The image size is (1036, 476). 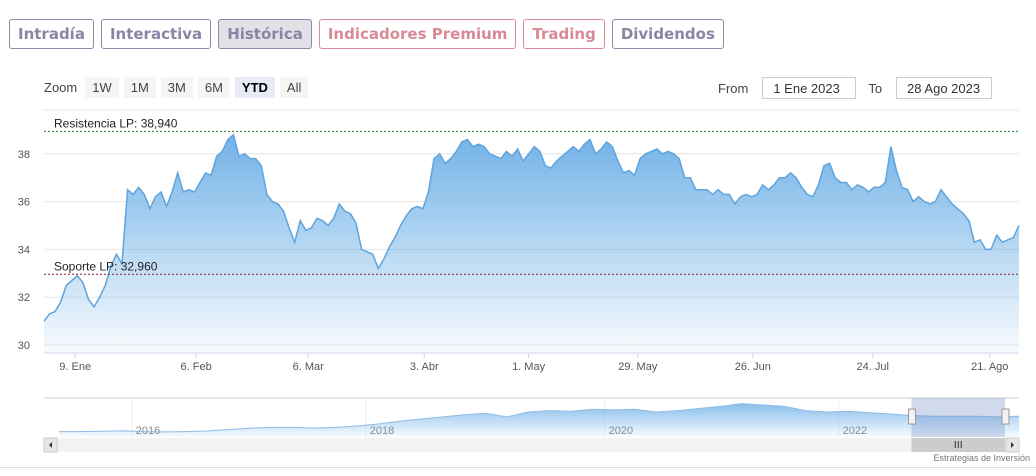 What do you see at coordinates (981, 458) in the screenshot?
I see `chart-credit: Estrategias de Inversión` at bounding box center [981, 458].